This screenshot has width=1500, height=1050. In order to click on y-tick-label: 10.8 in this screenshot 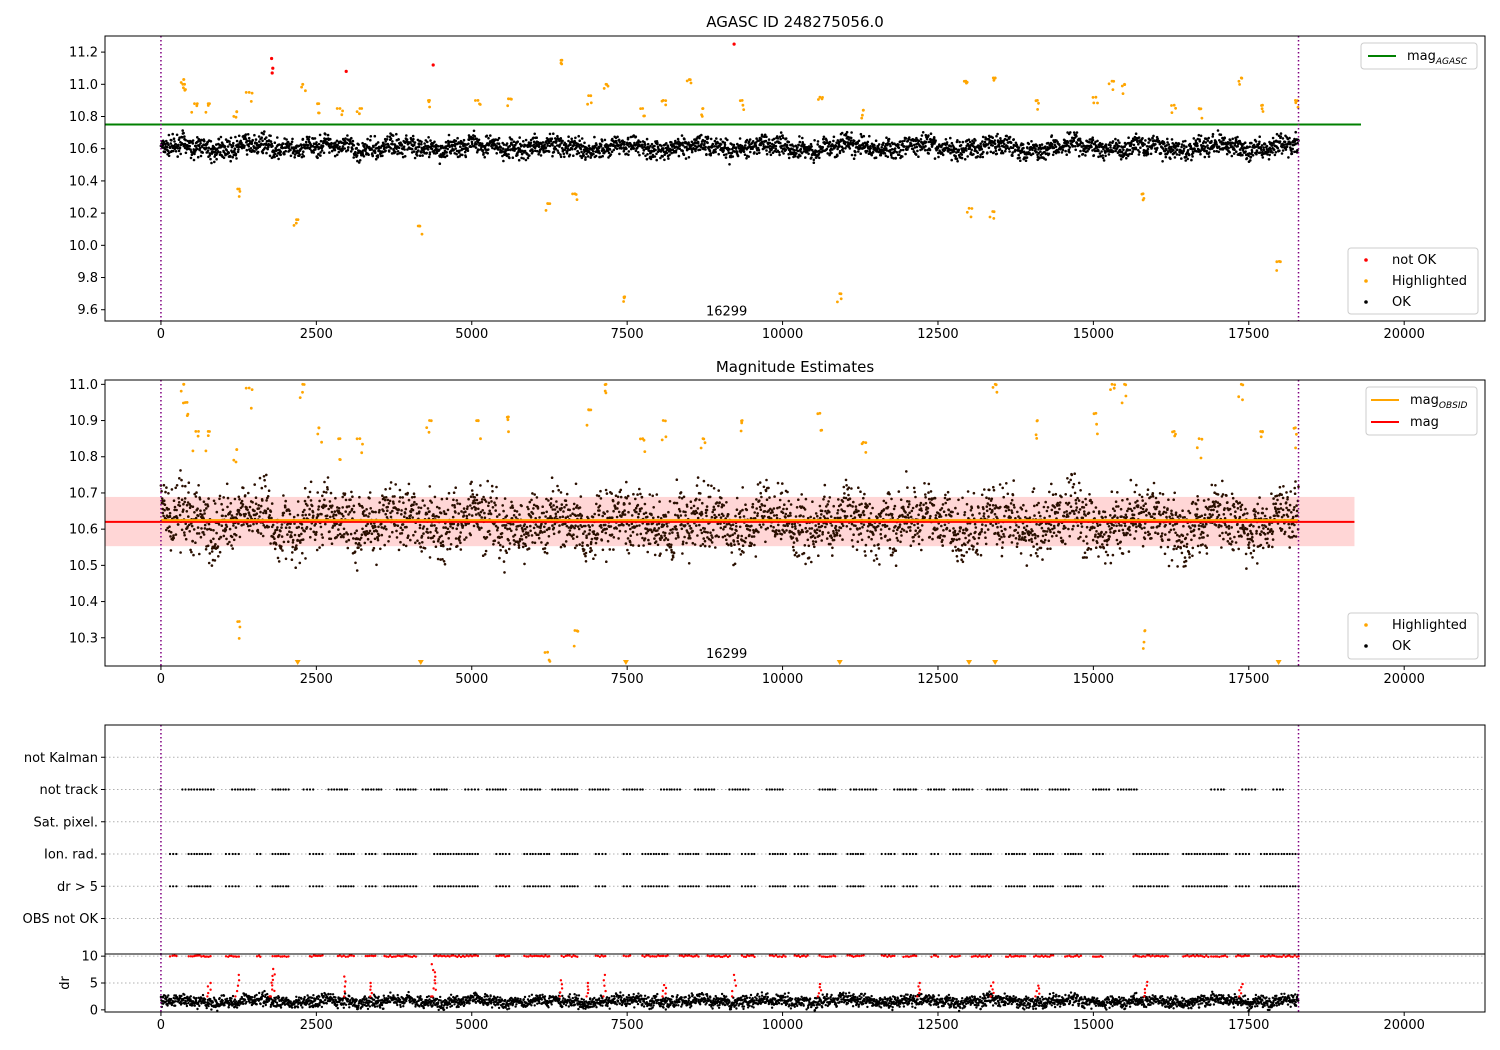, I will do `click(83, 117)`.